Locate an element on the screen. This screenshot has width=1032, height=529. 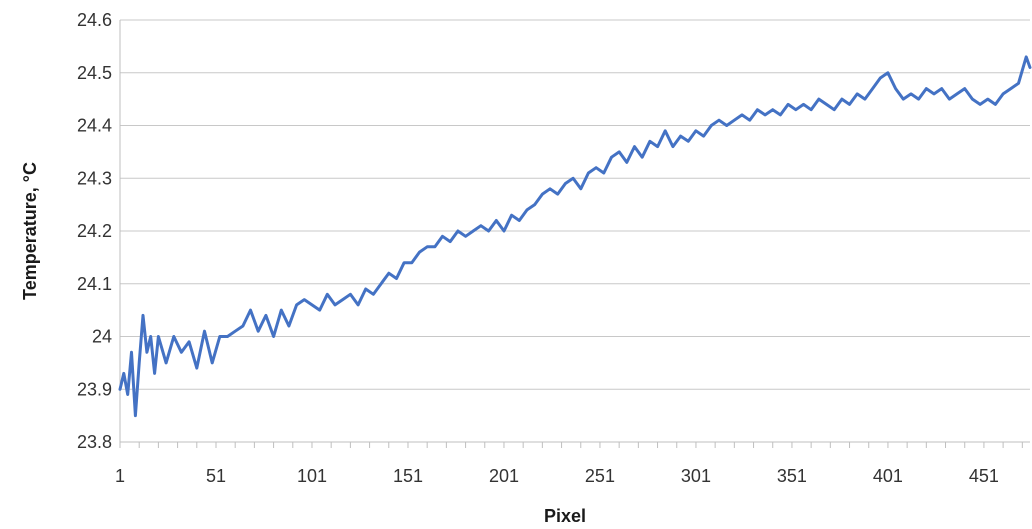
y-axis-title: Temperature, °C is located at coordinates (30, 231).